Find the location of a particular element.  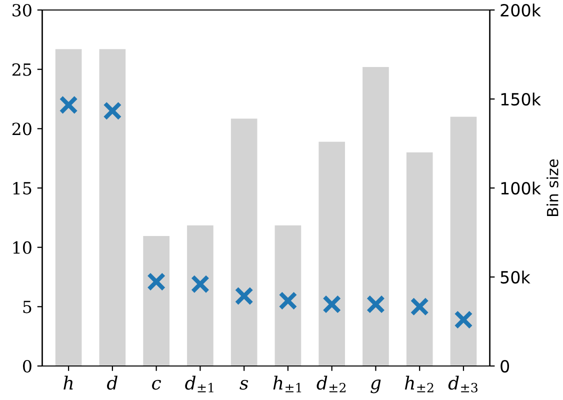

x-tick-label: h is located at coordinates (68, 383).